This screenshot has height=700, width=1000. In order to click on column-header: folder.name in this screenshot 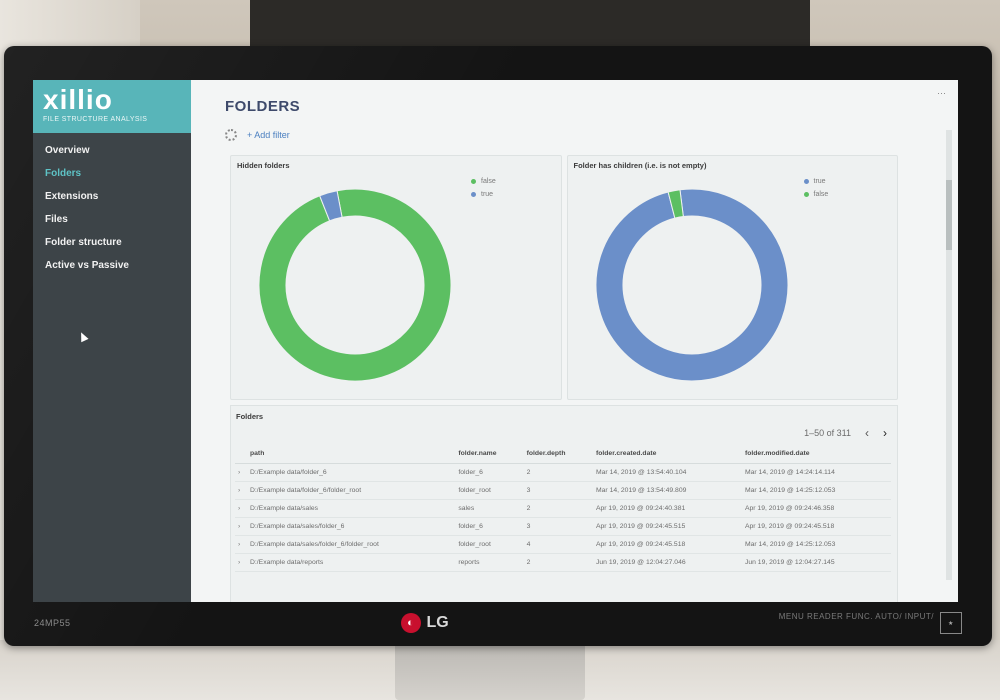, I will do `click(489, 455)`.